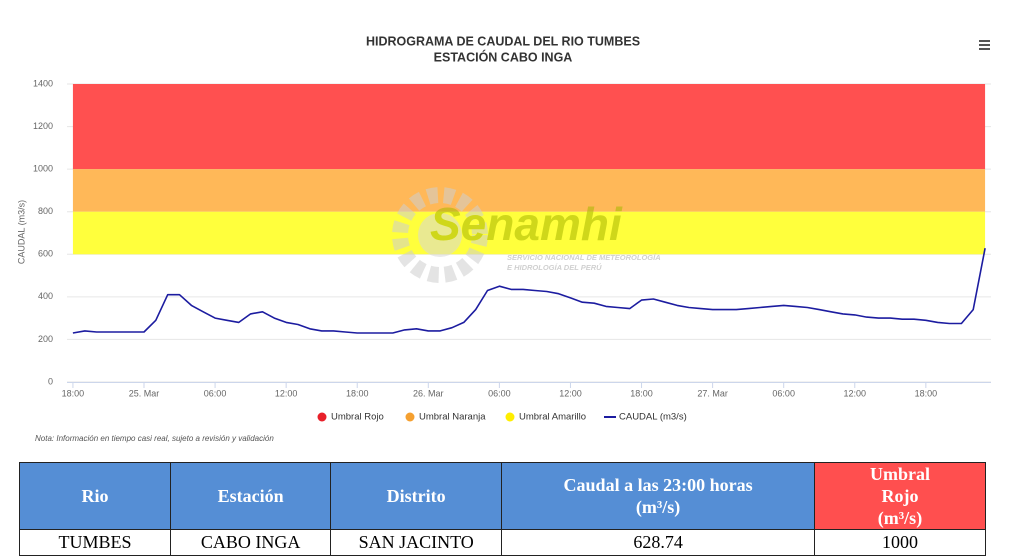 This screenshot has height=556, width=1009. I want to click on header-cell: Rio, so click(95, 496).